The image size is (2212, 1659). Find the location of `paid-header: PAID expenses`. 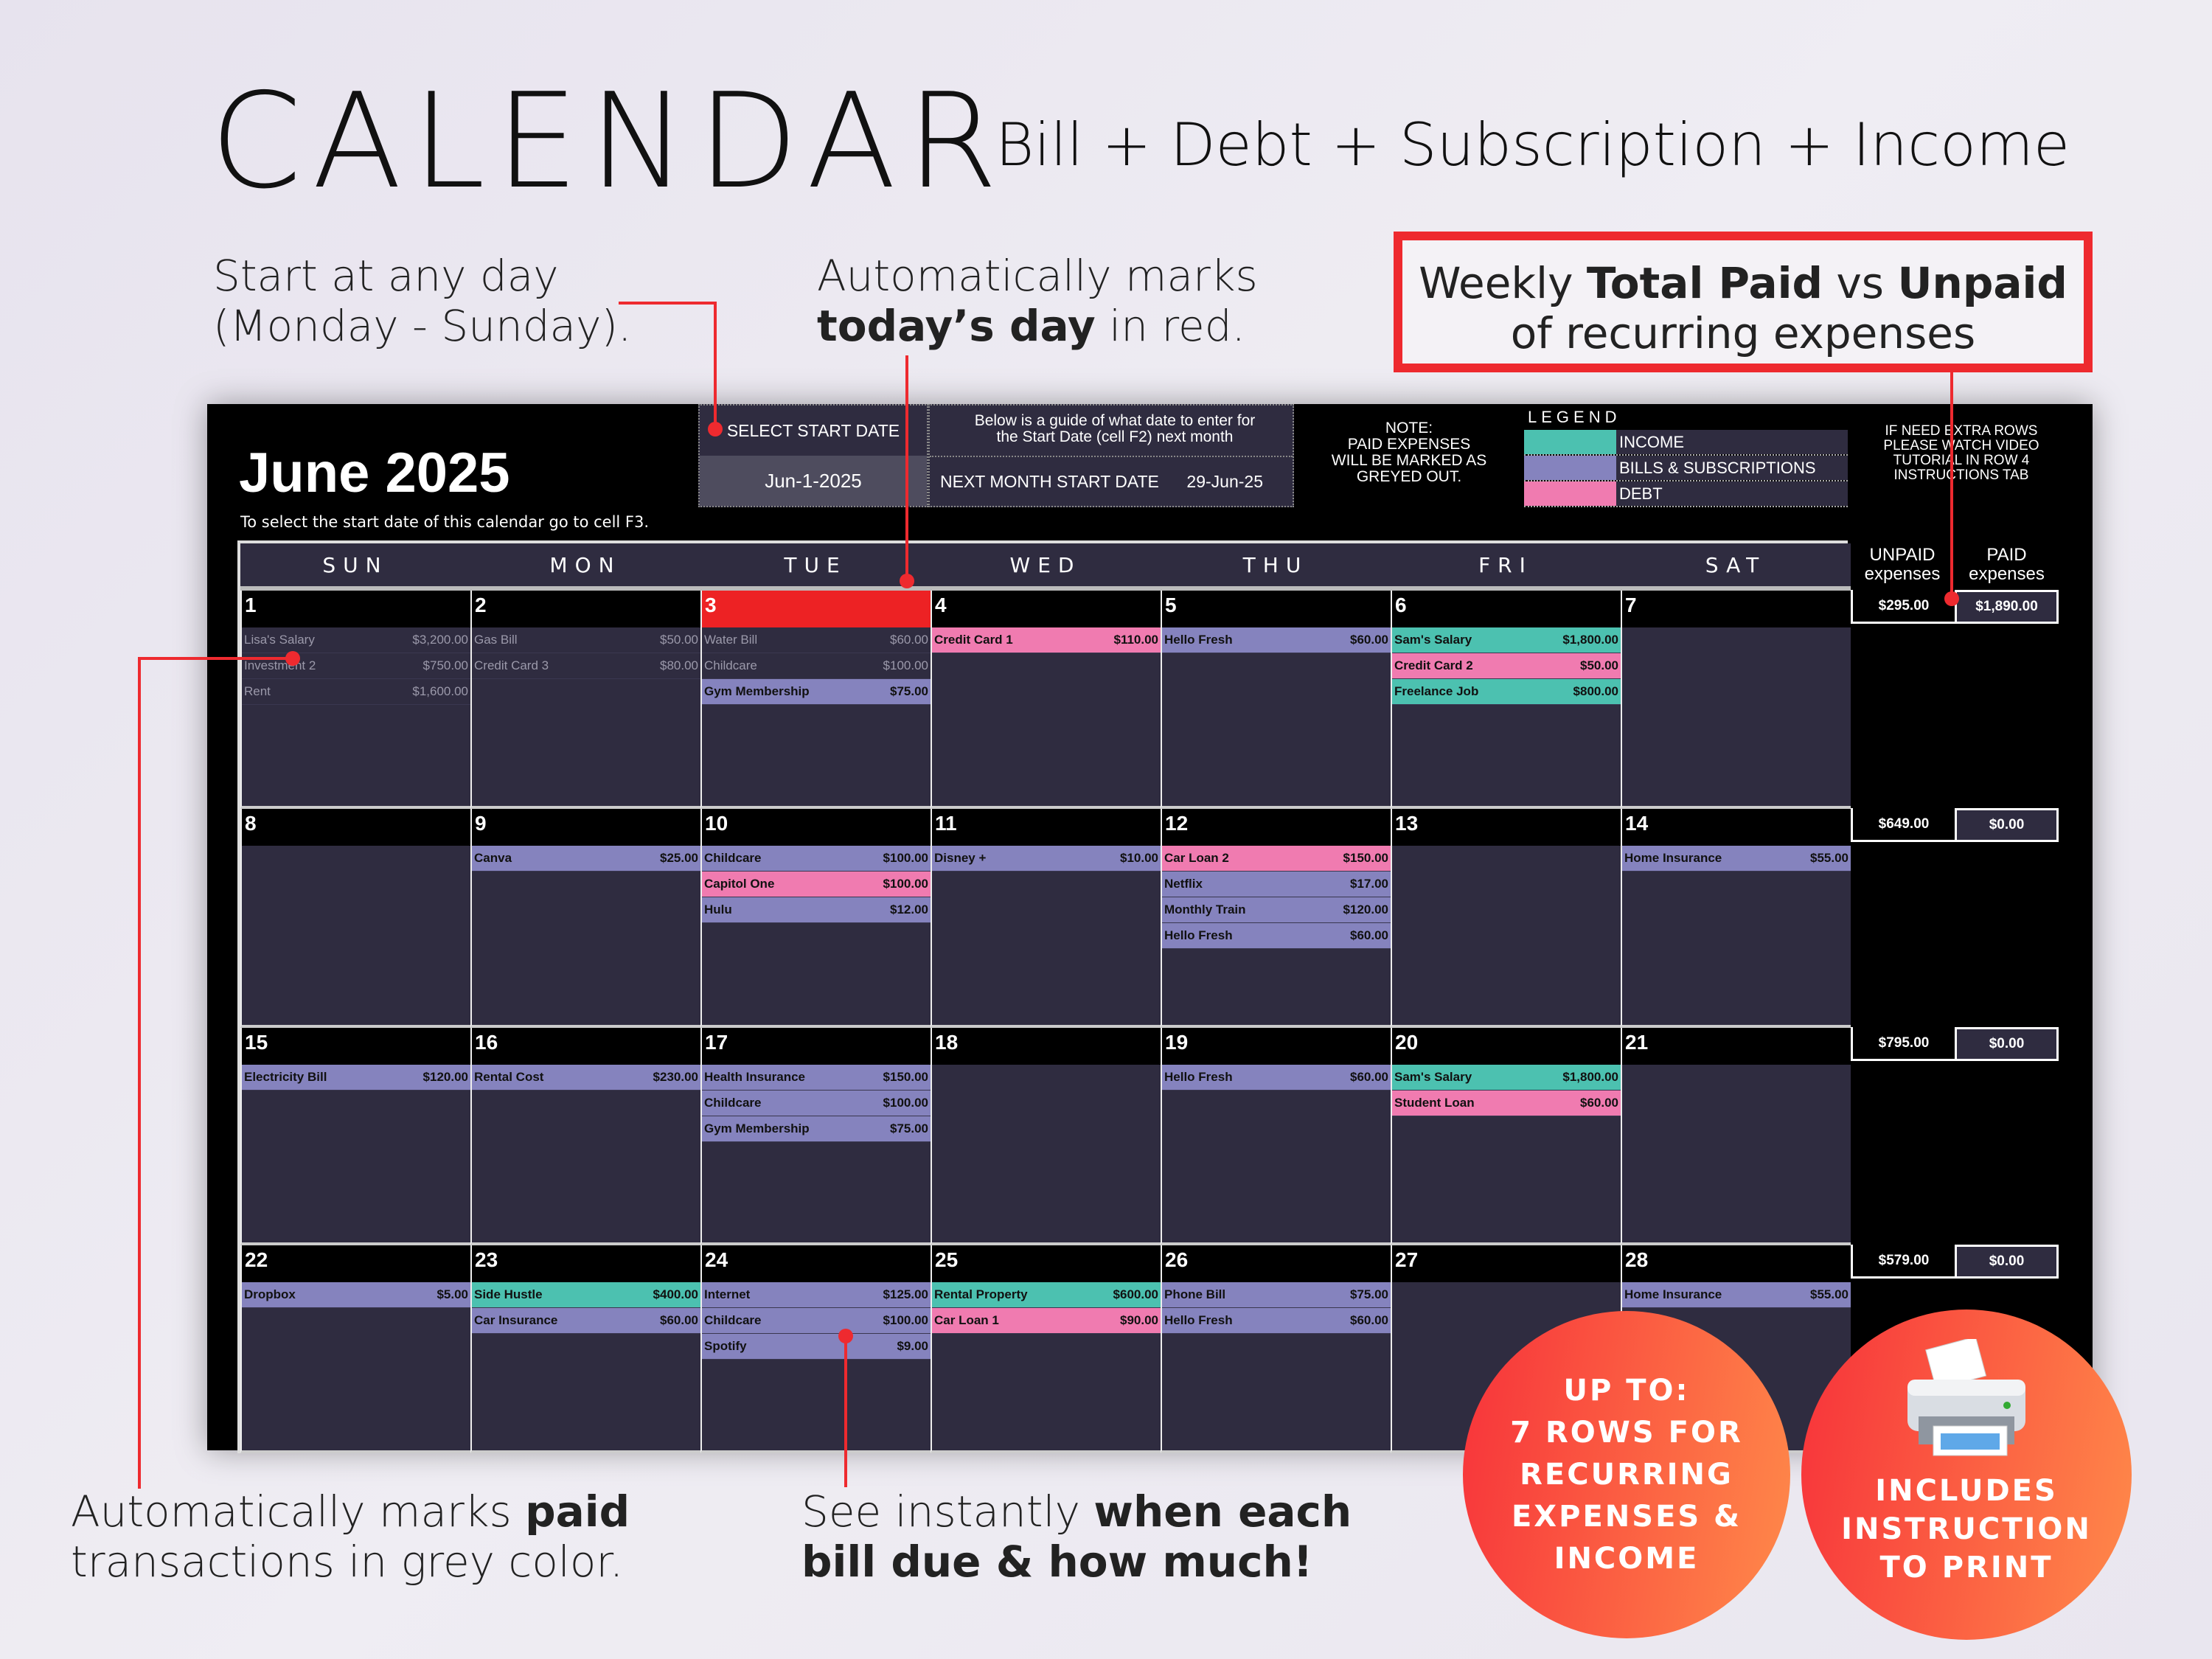

paid-header: PAID expenses is located at coordinates (2007, 565).